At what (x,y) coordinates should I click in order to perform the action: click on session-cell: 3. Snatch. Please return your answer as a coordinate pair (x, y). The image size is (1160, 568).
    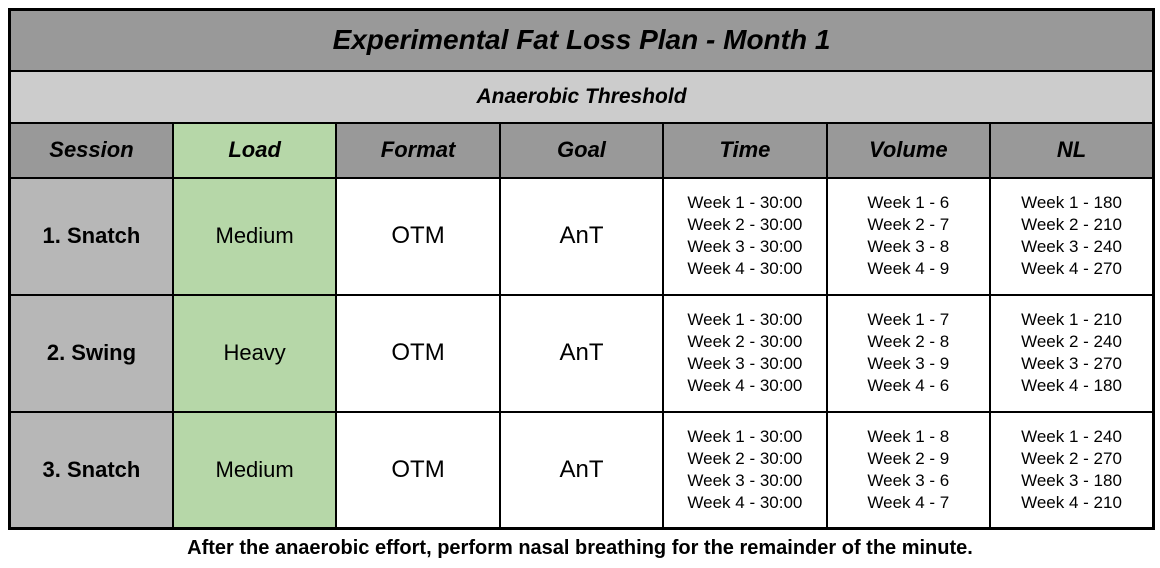
    Looking at the image, I should click on (91, 470).